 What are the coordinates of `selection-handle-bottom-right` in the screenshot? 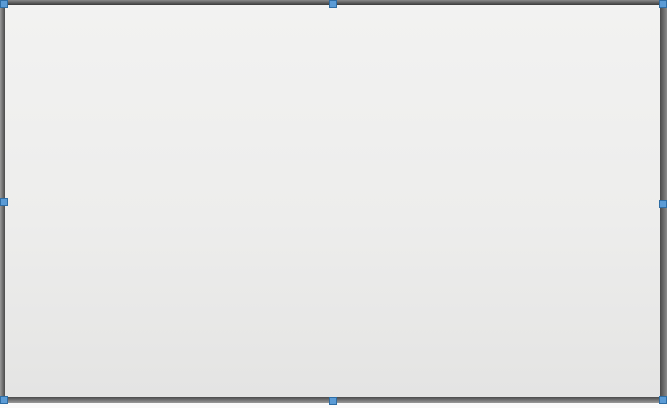 It's located at (663, 400).